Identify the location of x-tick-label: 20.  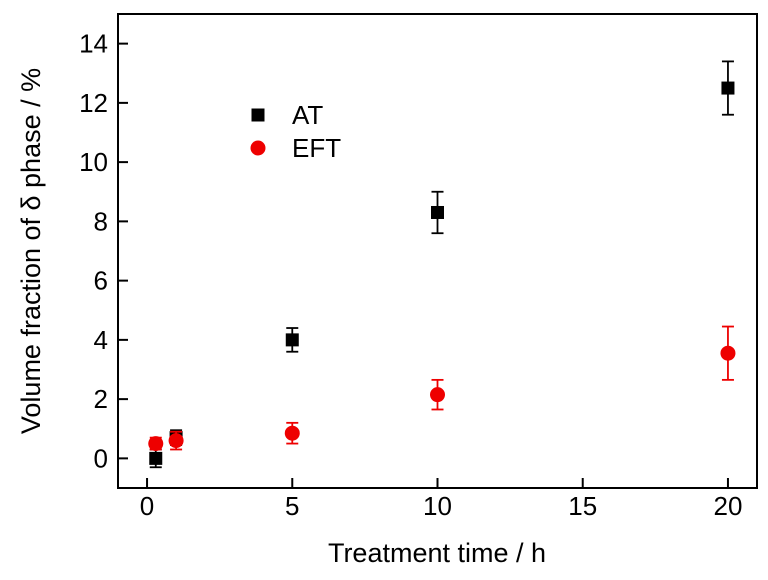
(727, 506).